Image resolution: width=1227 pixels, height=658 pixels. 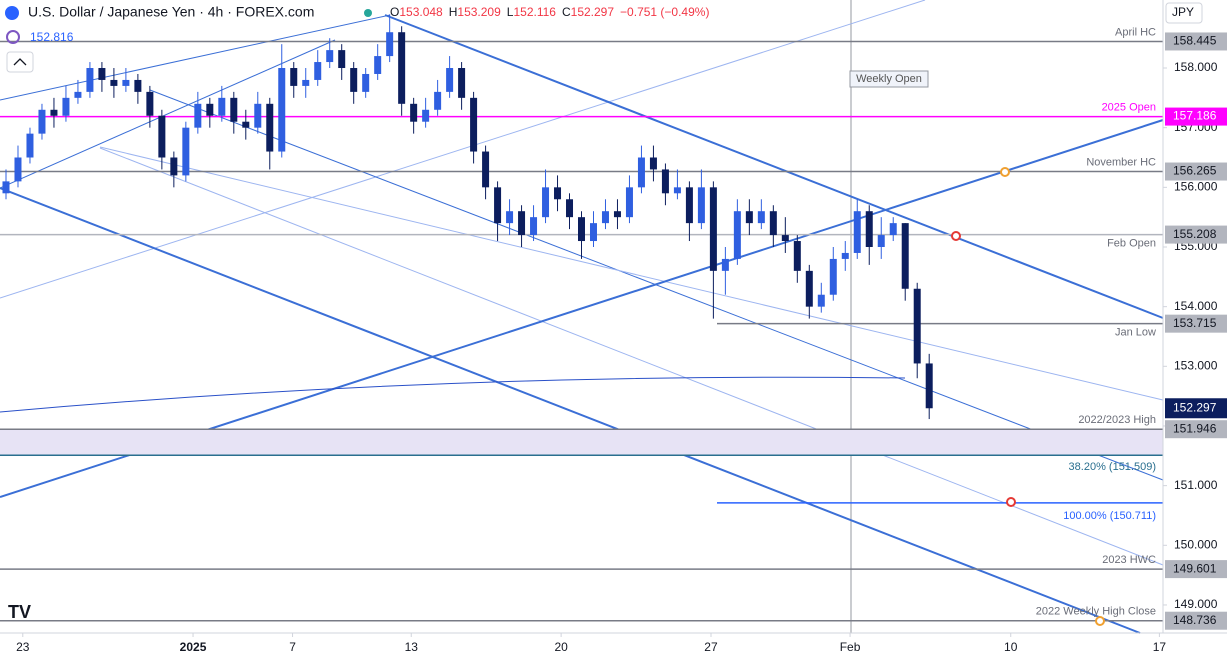 What do you see at coordinates (453, 394) in the screenshot?
I see `moving-average` at bounding box center [453, 394].